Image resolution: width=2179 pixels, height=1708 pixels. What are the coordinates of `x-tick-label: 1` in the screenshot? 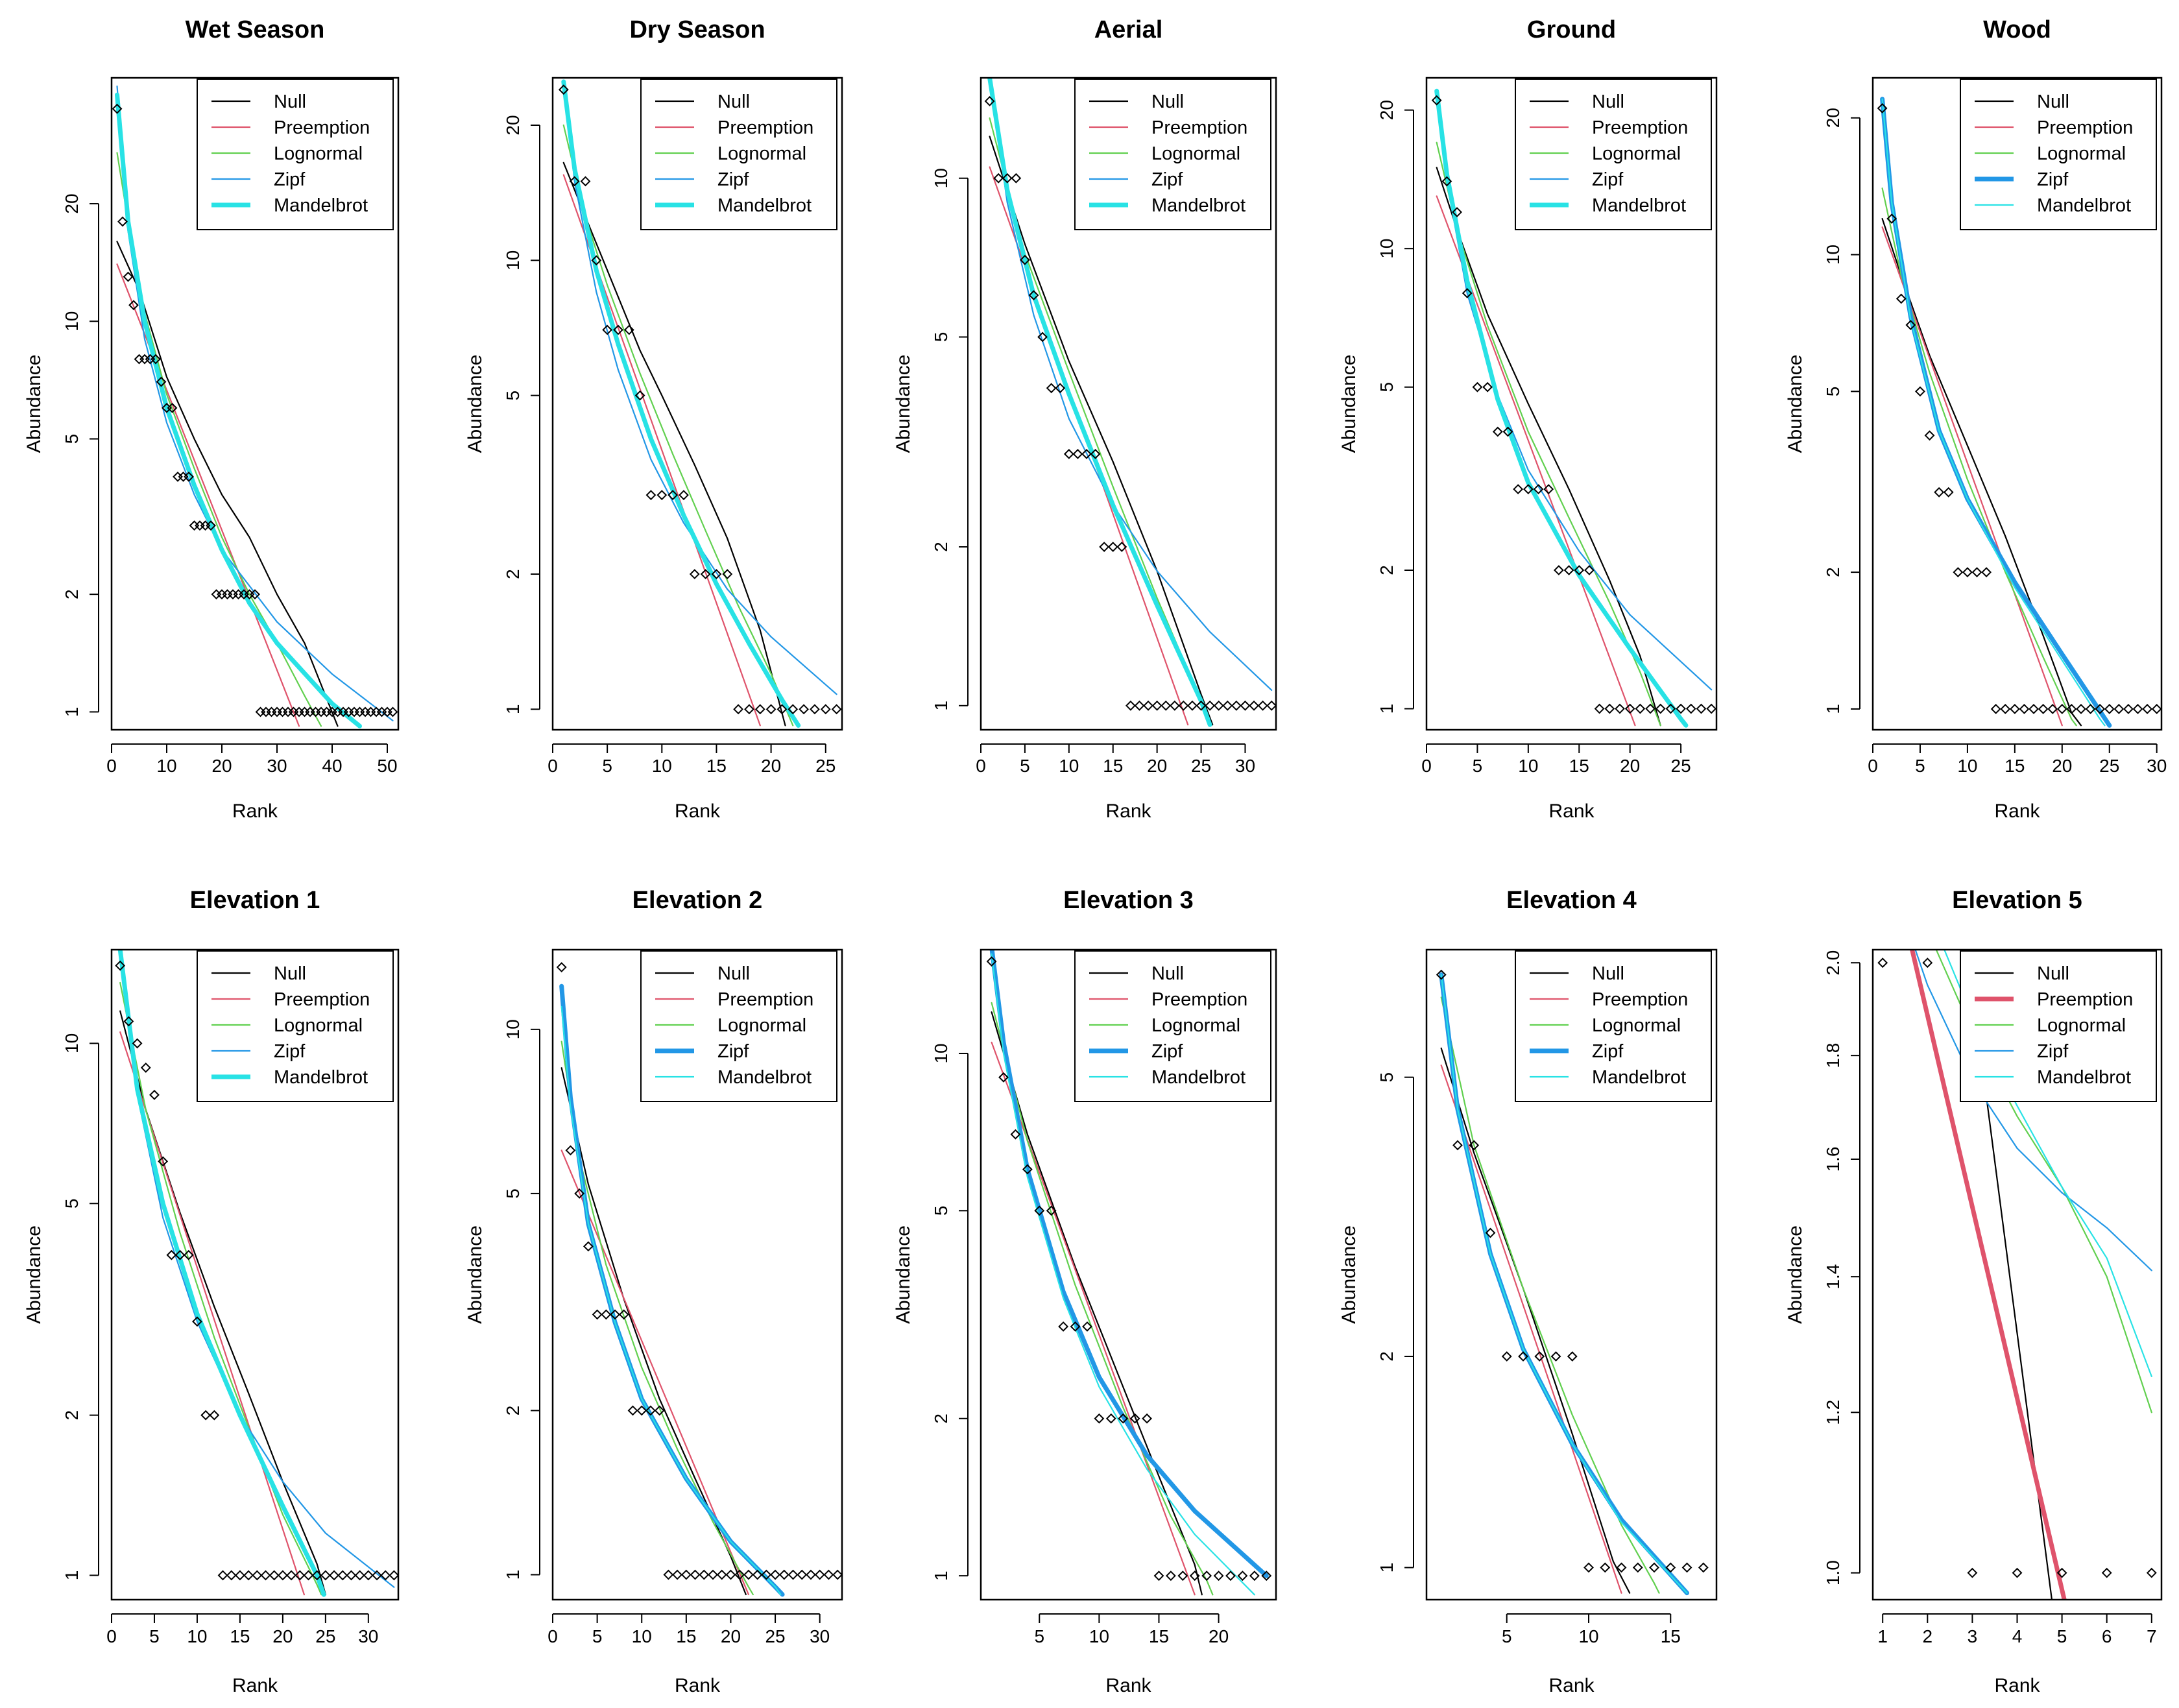 It's located at (1882, 1636).